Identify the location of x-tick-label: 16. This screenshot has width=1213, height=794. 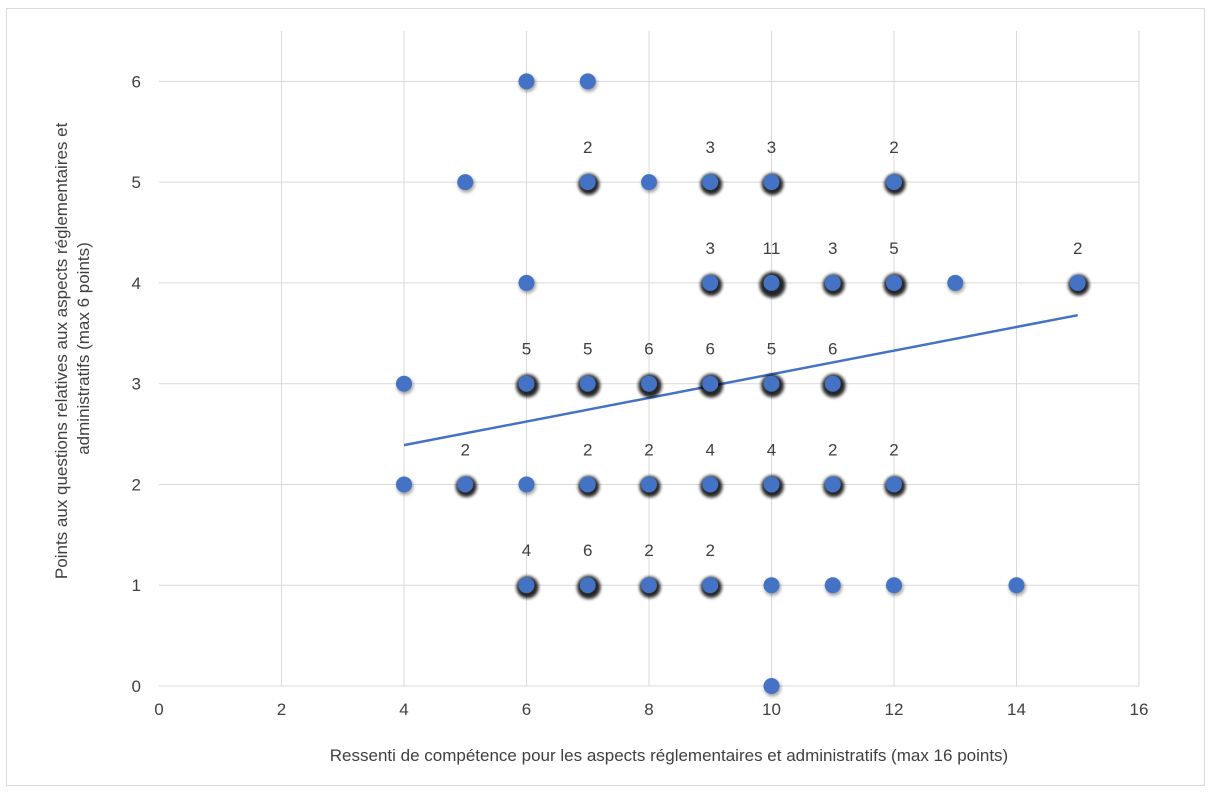
(1139, 709).